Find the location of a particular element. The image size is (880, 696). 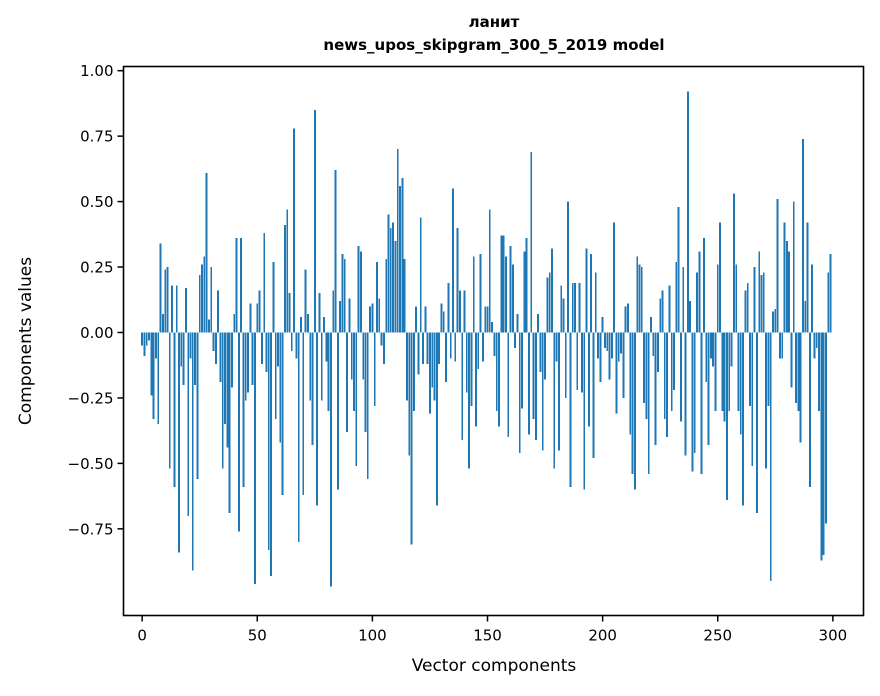

y-tick-label: 0.00 is located at coordinates (96, 333).